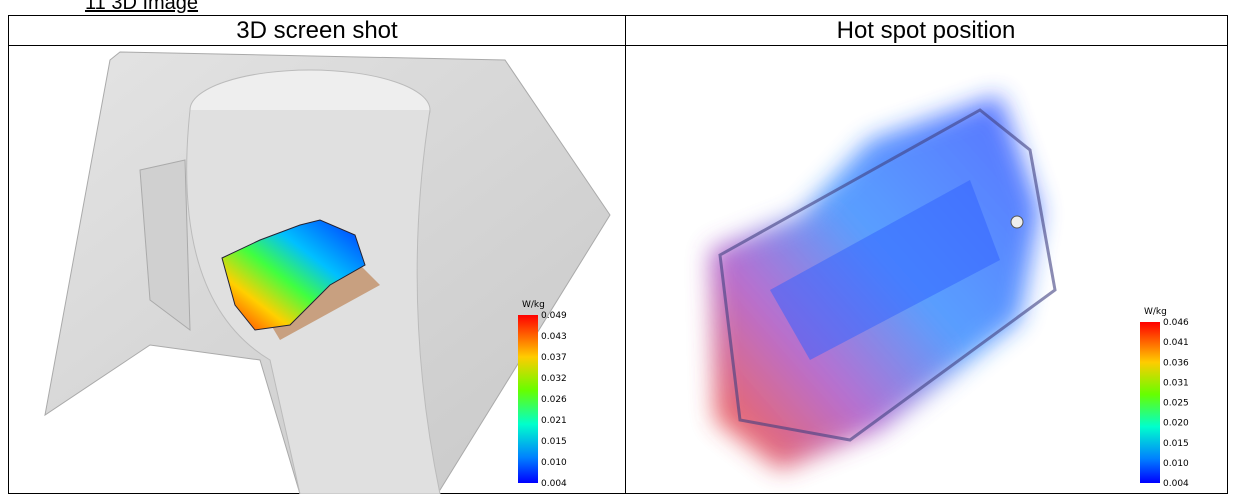  What do you see at coordinates (317, 30) in the screenshot?
I see `column-header: 3D screen shot` at bounding box center [317, 30].